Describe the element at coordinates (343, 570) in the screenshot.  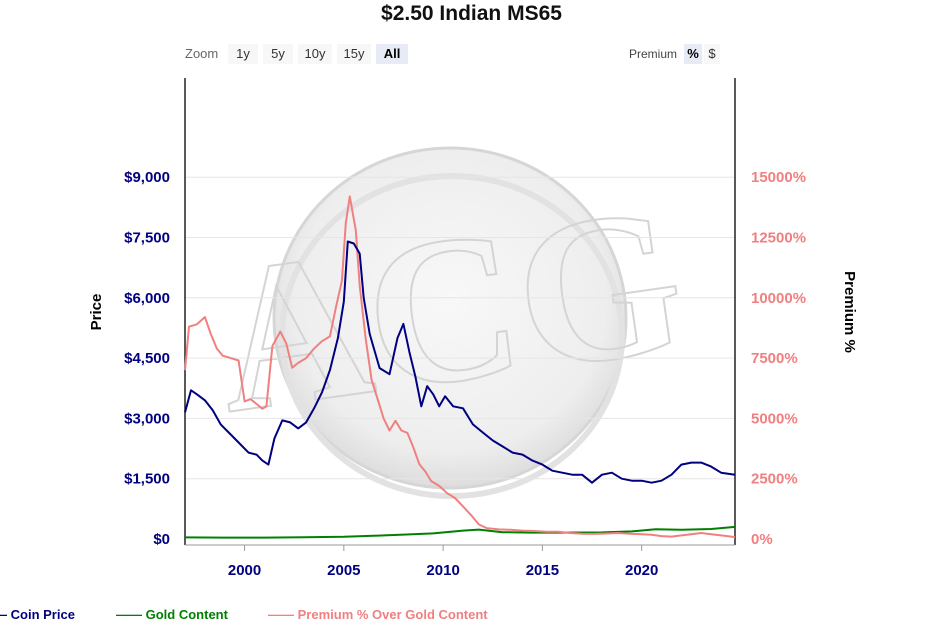
I see `x-tick-label: 2005` at that location.